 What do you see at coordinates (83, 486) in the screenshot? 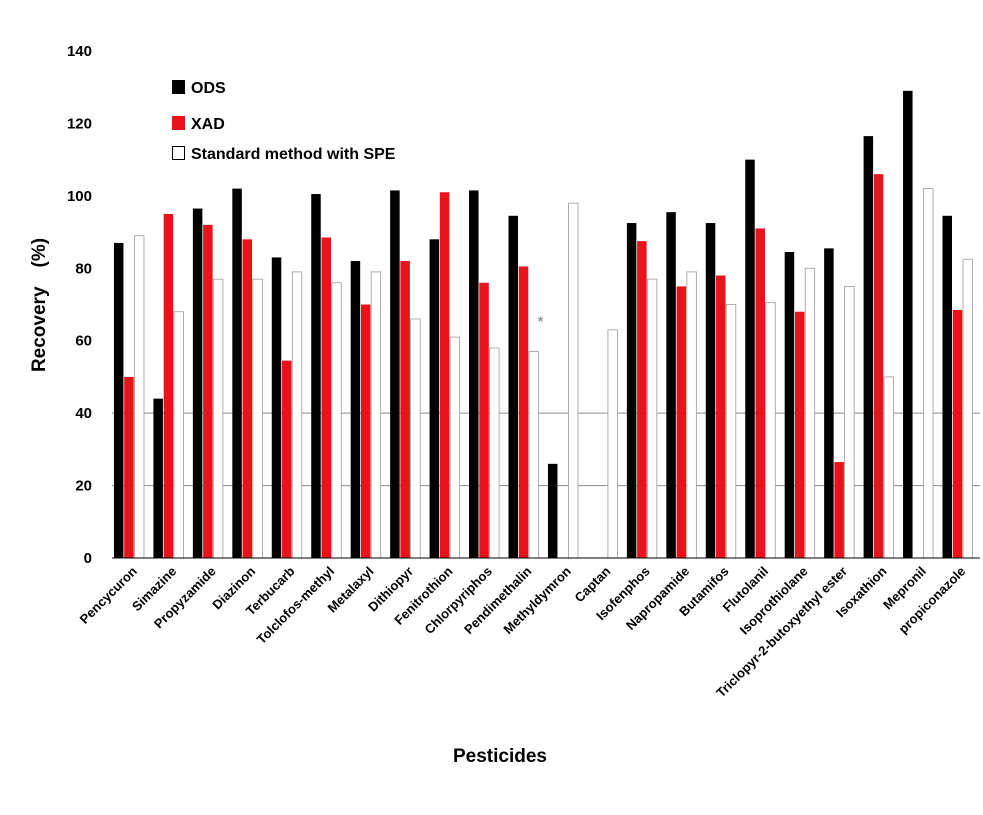
I see `y-tick-label: 20` at bounding box center [83, 486].